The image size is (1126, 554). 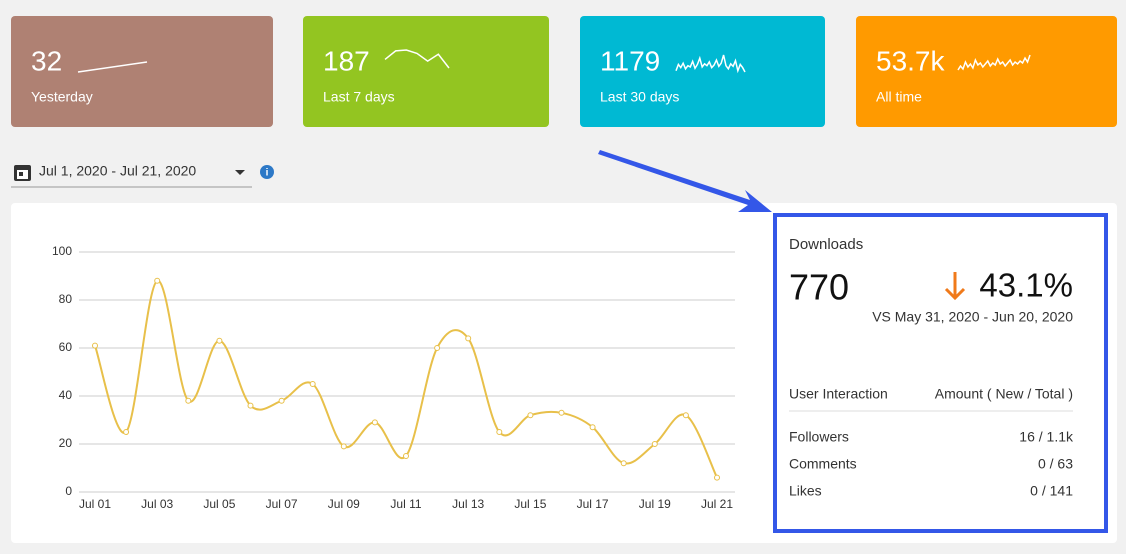 What do you see at coordinates (157, 504) in the screenshot?
I see `x-tick-label: Jul 03` at bounding box center [157, 504].